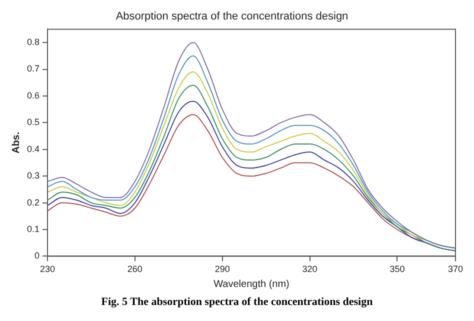 The width and height of the screenshot is (474, 321). Describe the element at coordinates (310, 269) in the screenshot. I see `x-tick-label: 320` at that location.